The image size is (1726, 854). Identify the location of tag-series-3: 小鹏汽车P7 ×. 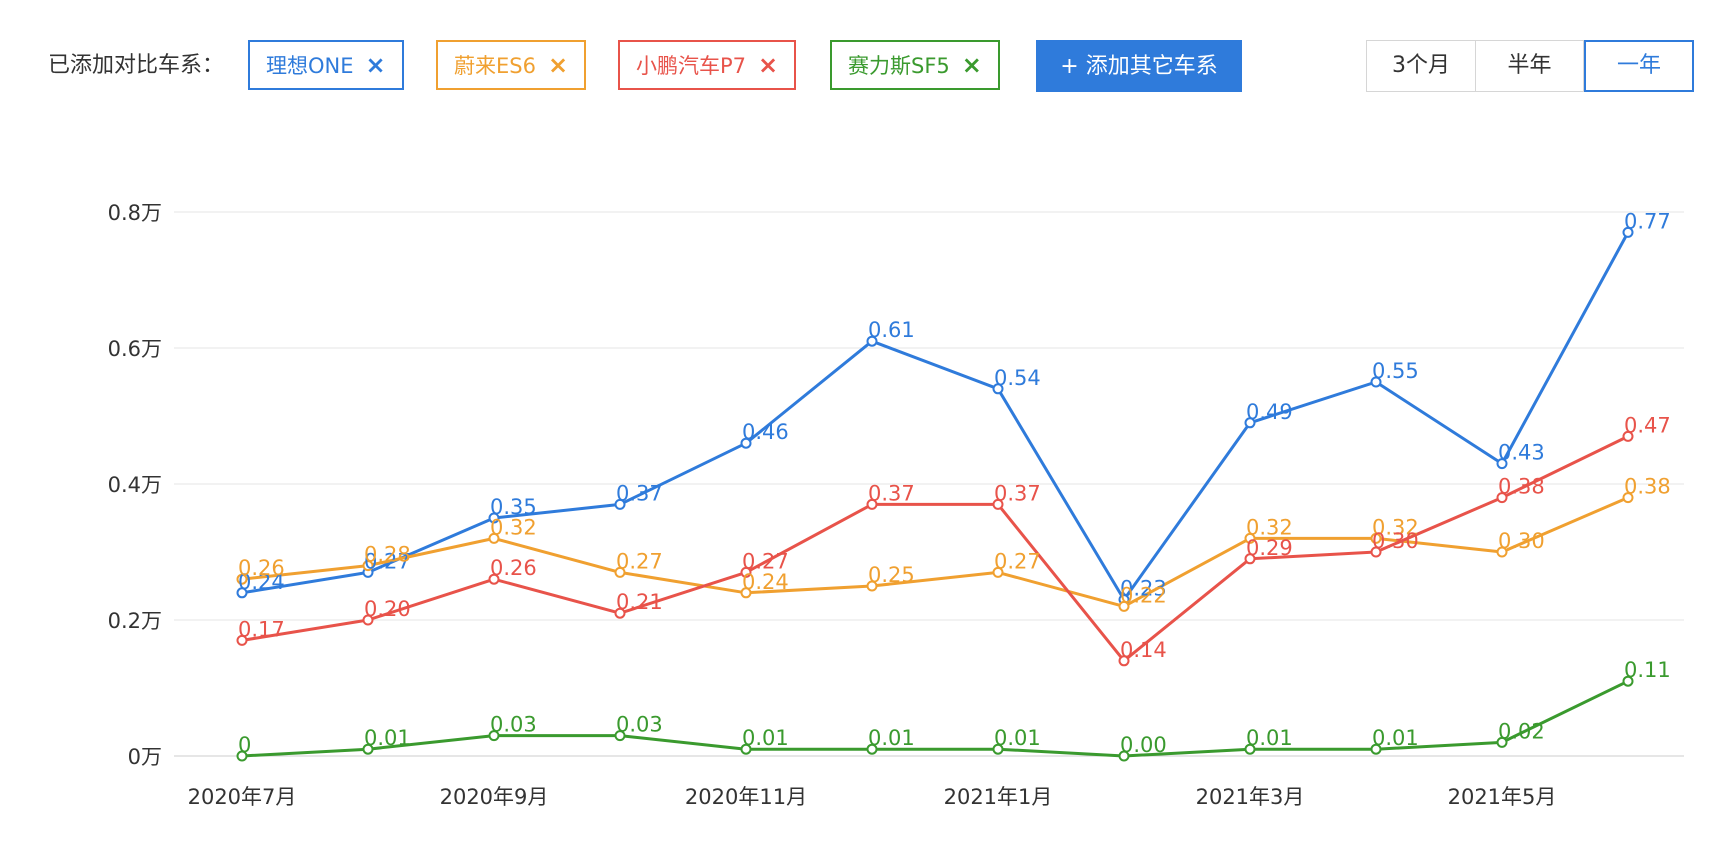
(707, 65).